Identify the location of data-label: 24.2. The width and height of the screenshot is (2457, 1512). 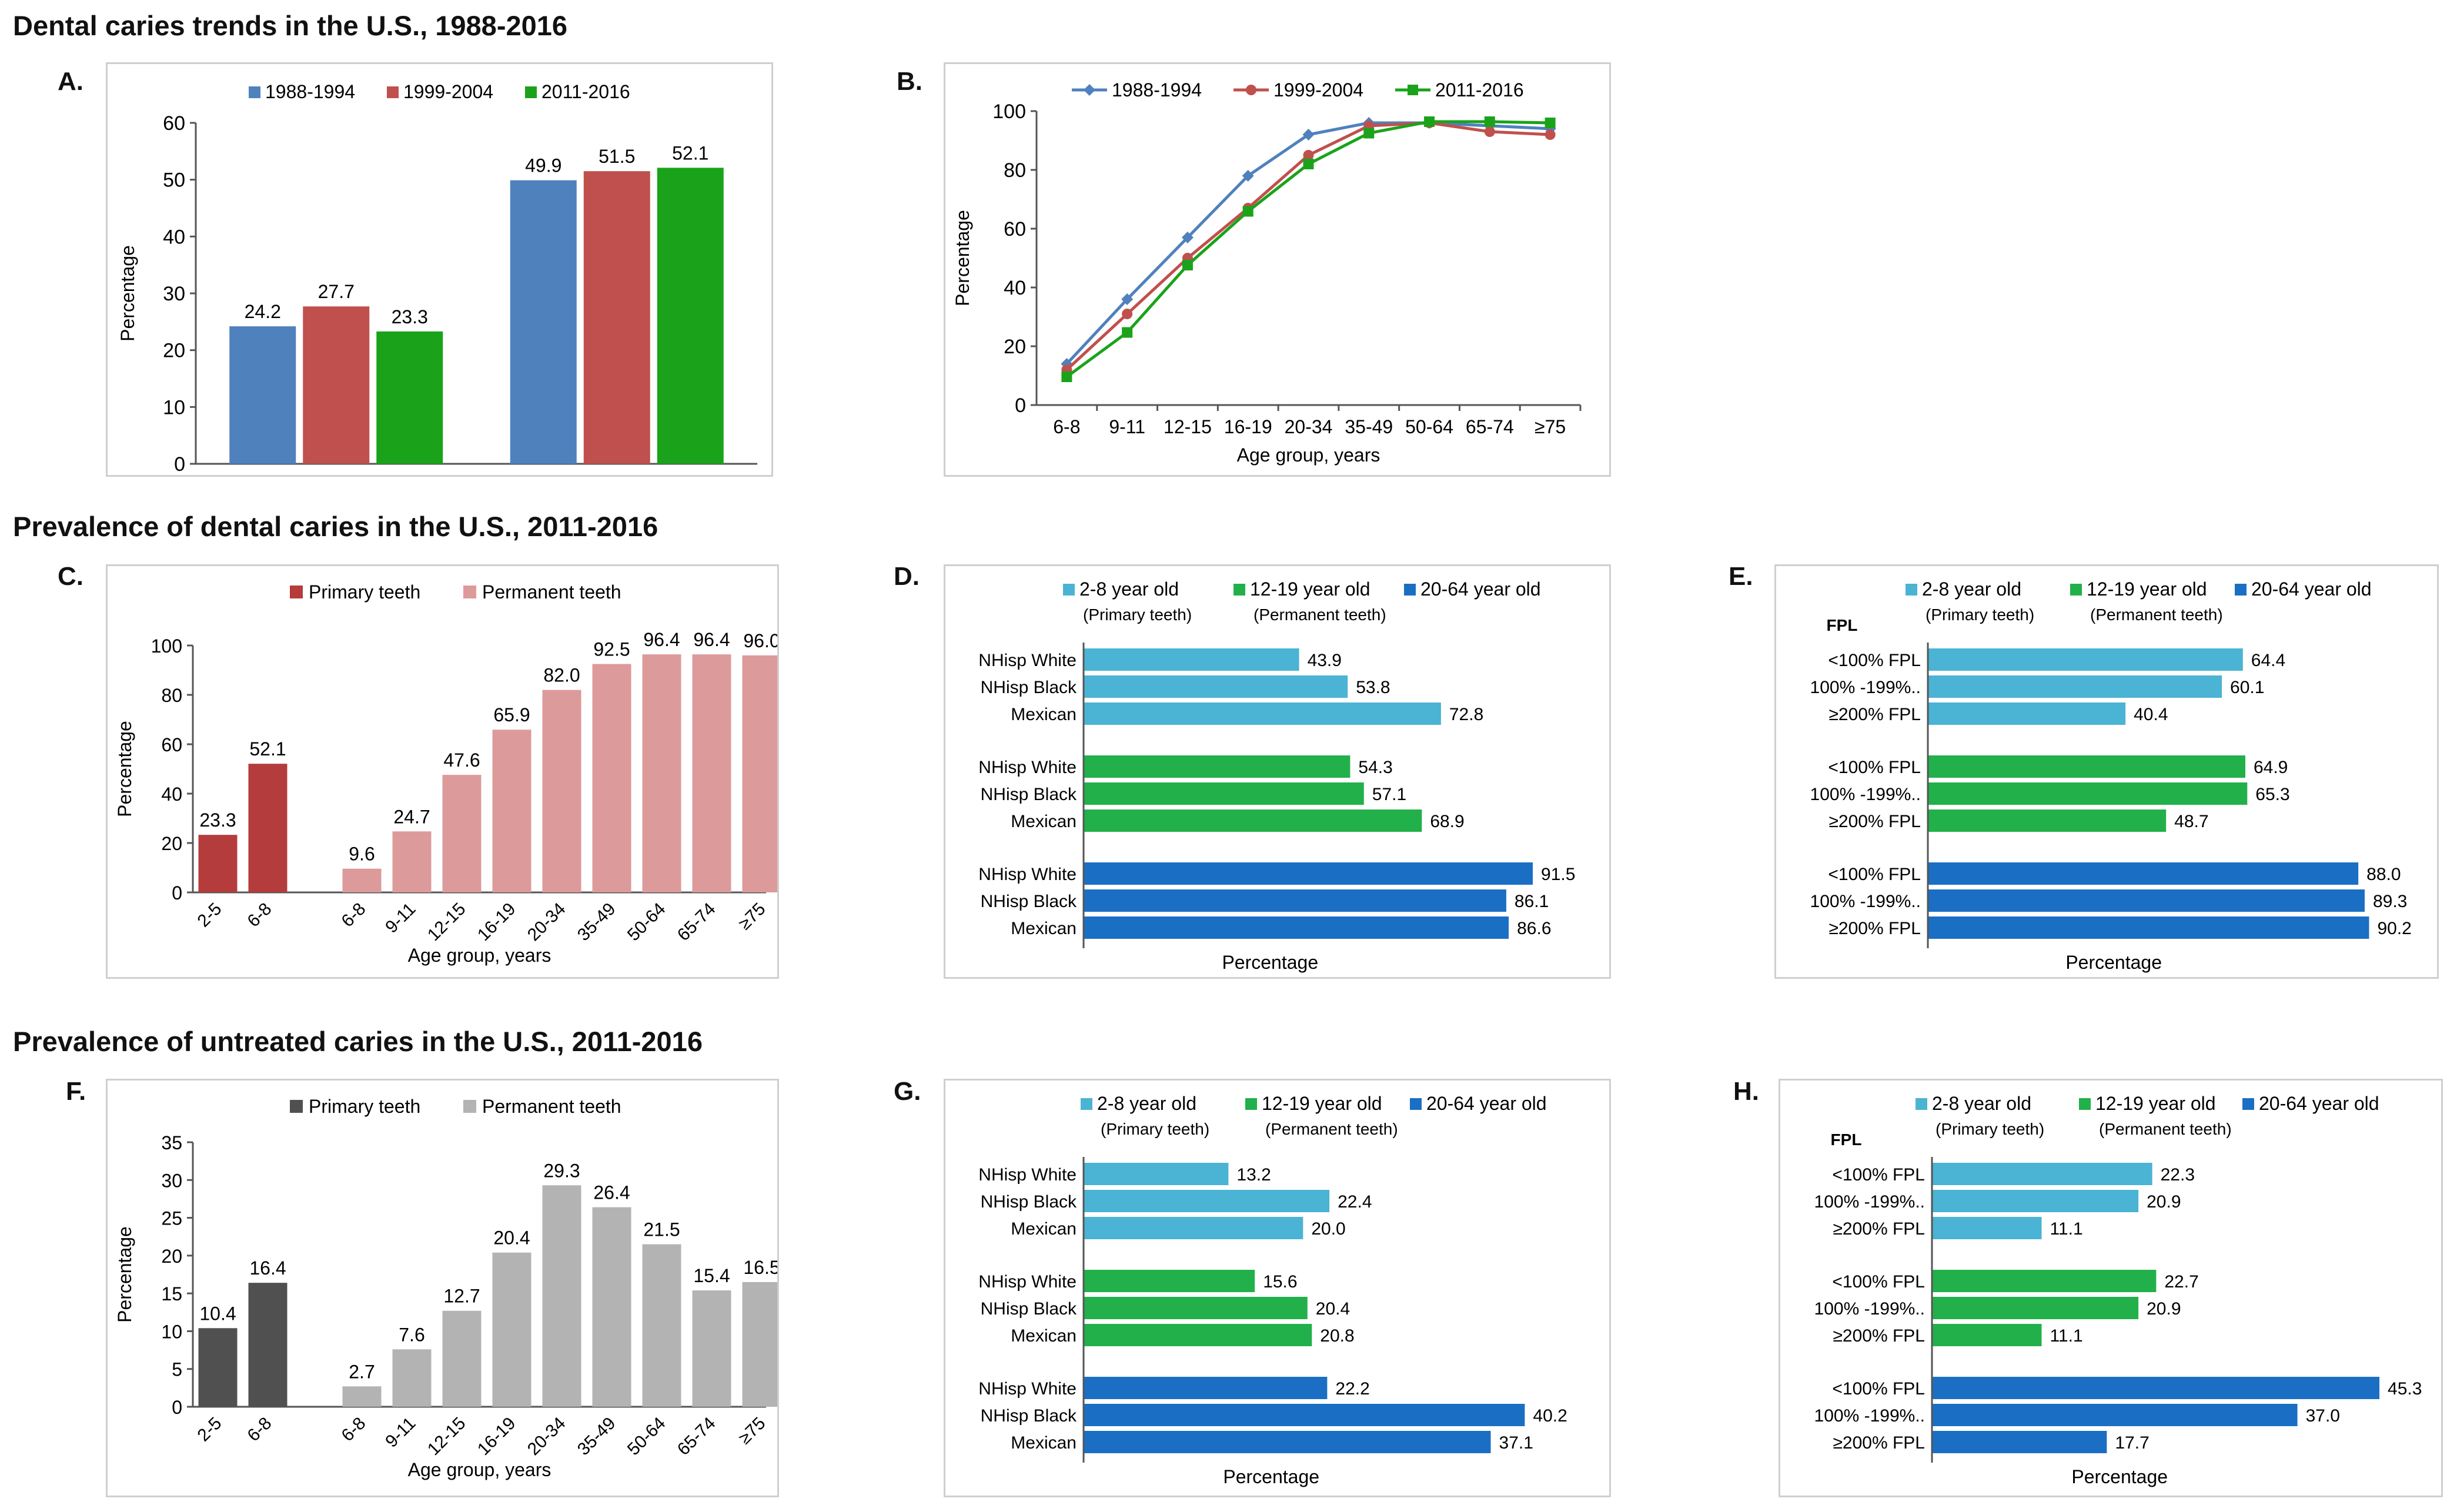
(263, 312).